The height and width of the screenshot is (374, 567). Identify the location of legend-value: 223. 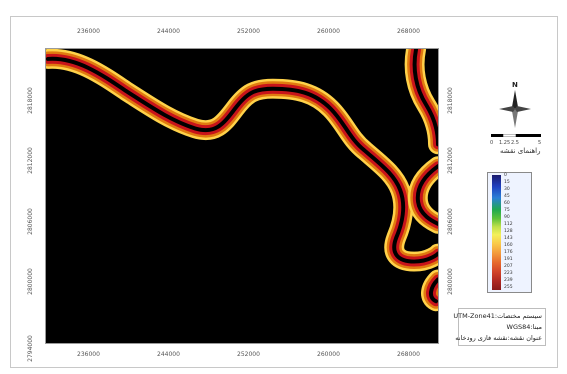
(508, 273).